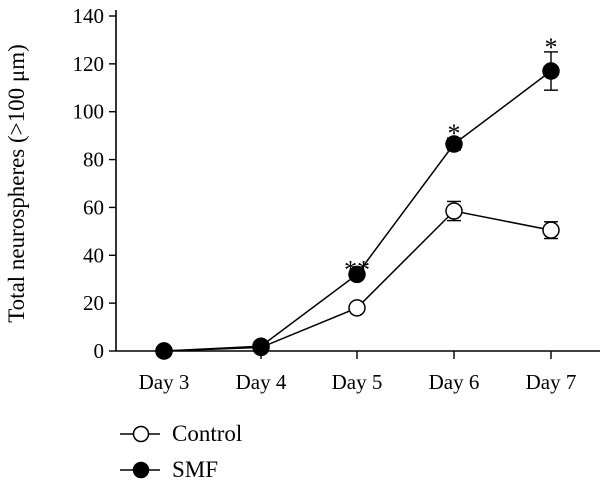  What do you see at coordinates (551, 382) in the screenshot?
I see `x-tick-label: Day 7` at bounding box center [551, 382].